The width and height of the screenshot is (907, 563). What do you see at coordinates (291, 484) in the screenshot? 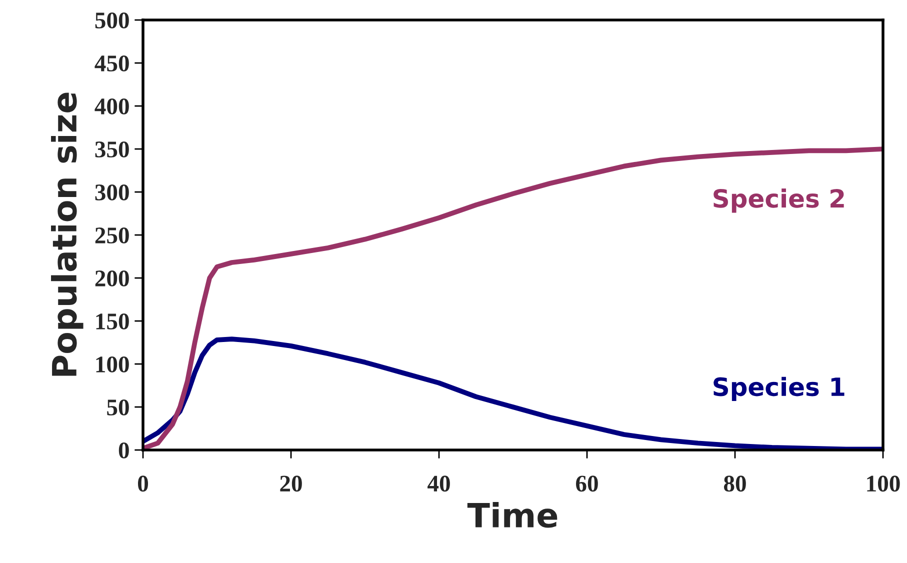
I see `x-tick-label: 20` at bounding box center [291, 484].